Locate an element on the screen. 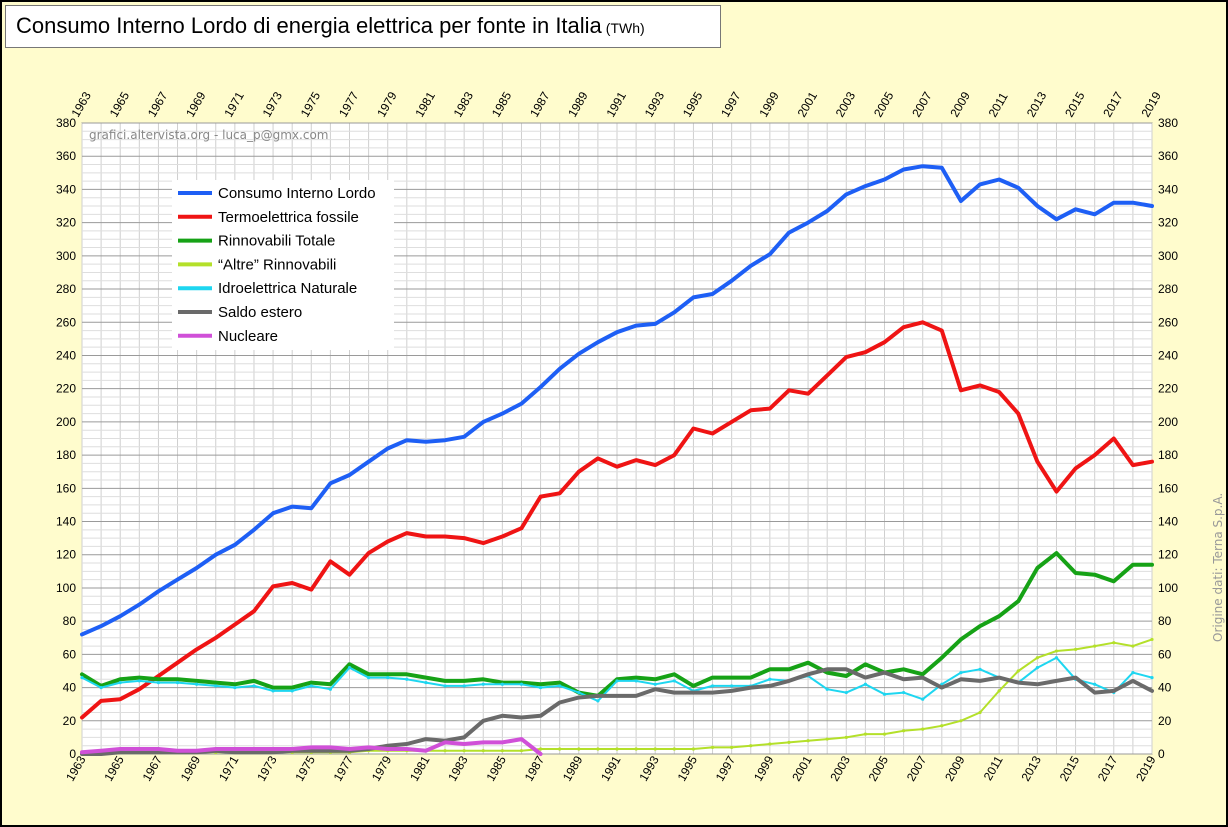 The height and width of the screenshot is (827, 1228). y-tick-label-right: 340 is located at coordinates (1168, 189).